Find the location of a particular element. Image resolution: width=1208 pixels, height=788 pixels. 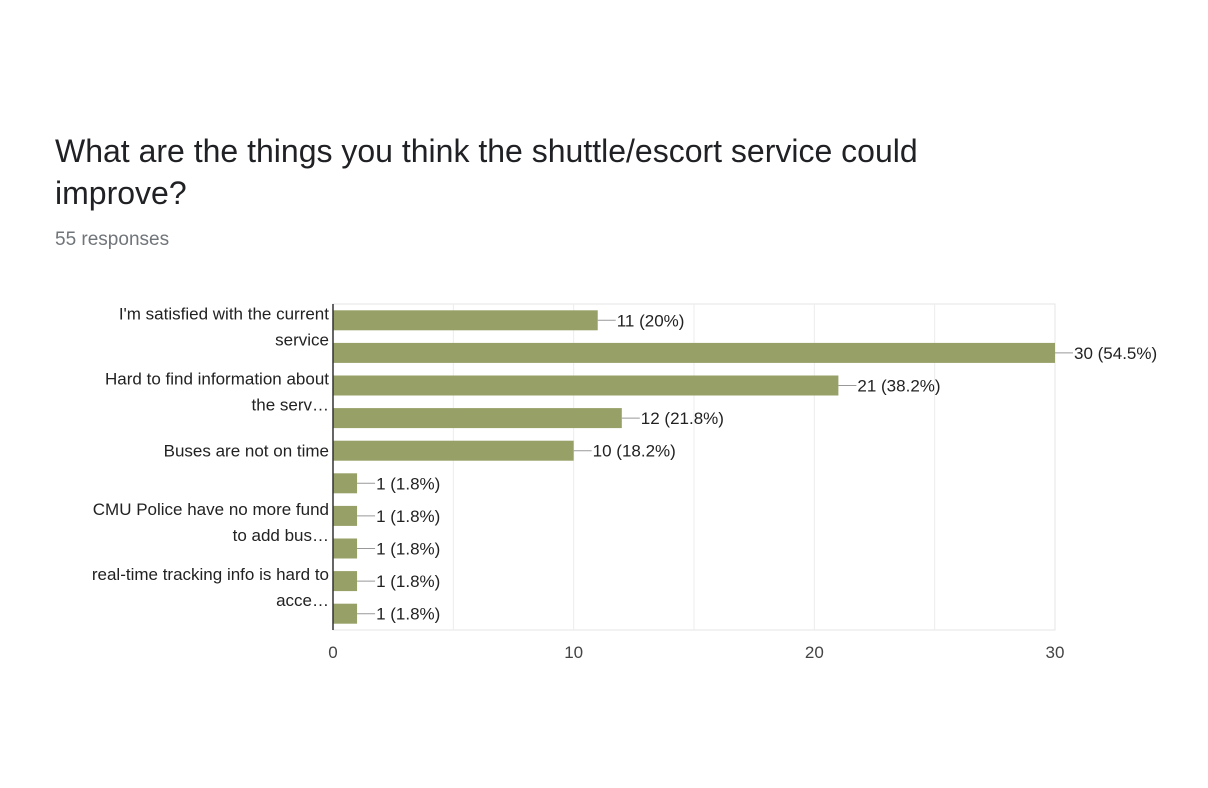

data-label: 10 (18.2%) is located at coordinates (634, 451).